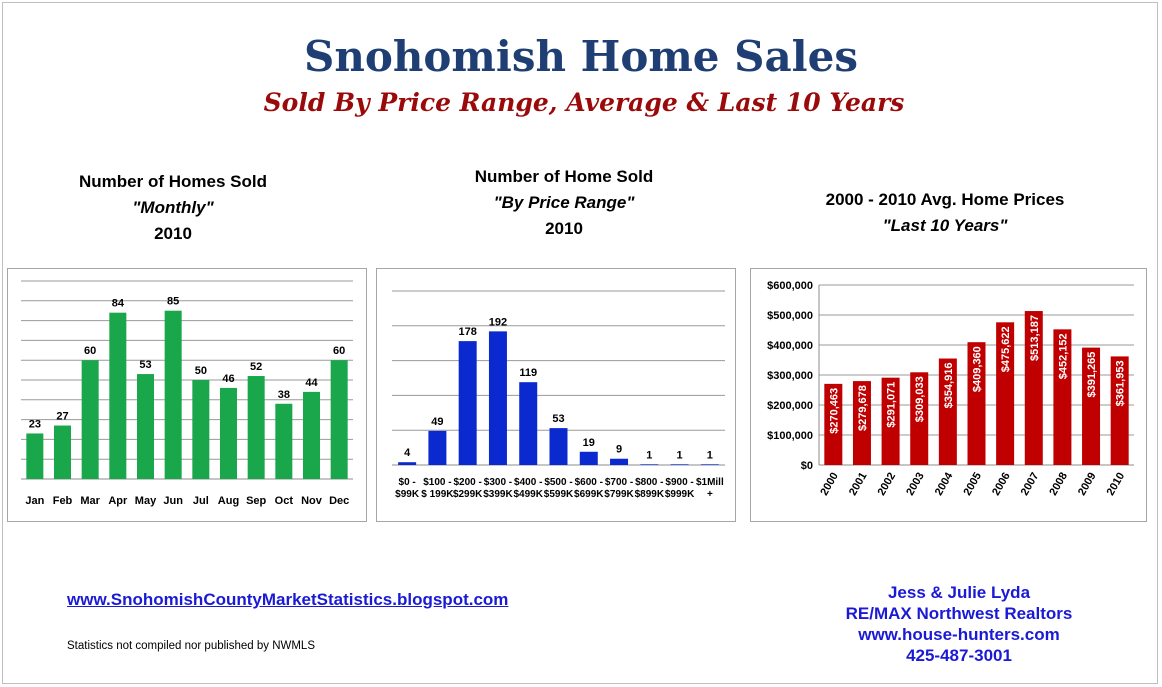 The height and width of the screenshot is (687, 1162). I want to click on contact-company: RE/MAX Northwest Realtors, so click(959, 613).